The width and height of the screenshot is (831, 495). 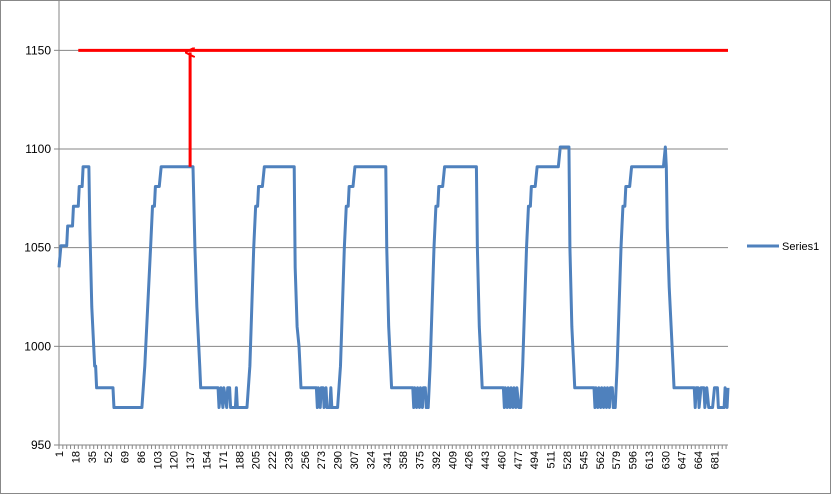 I want to click on x-tick-label: 494, so click(x=535, y=460).